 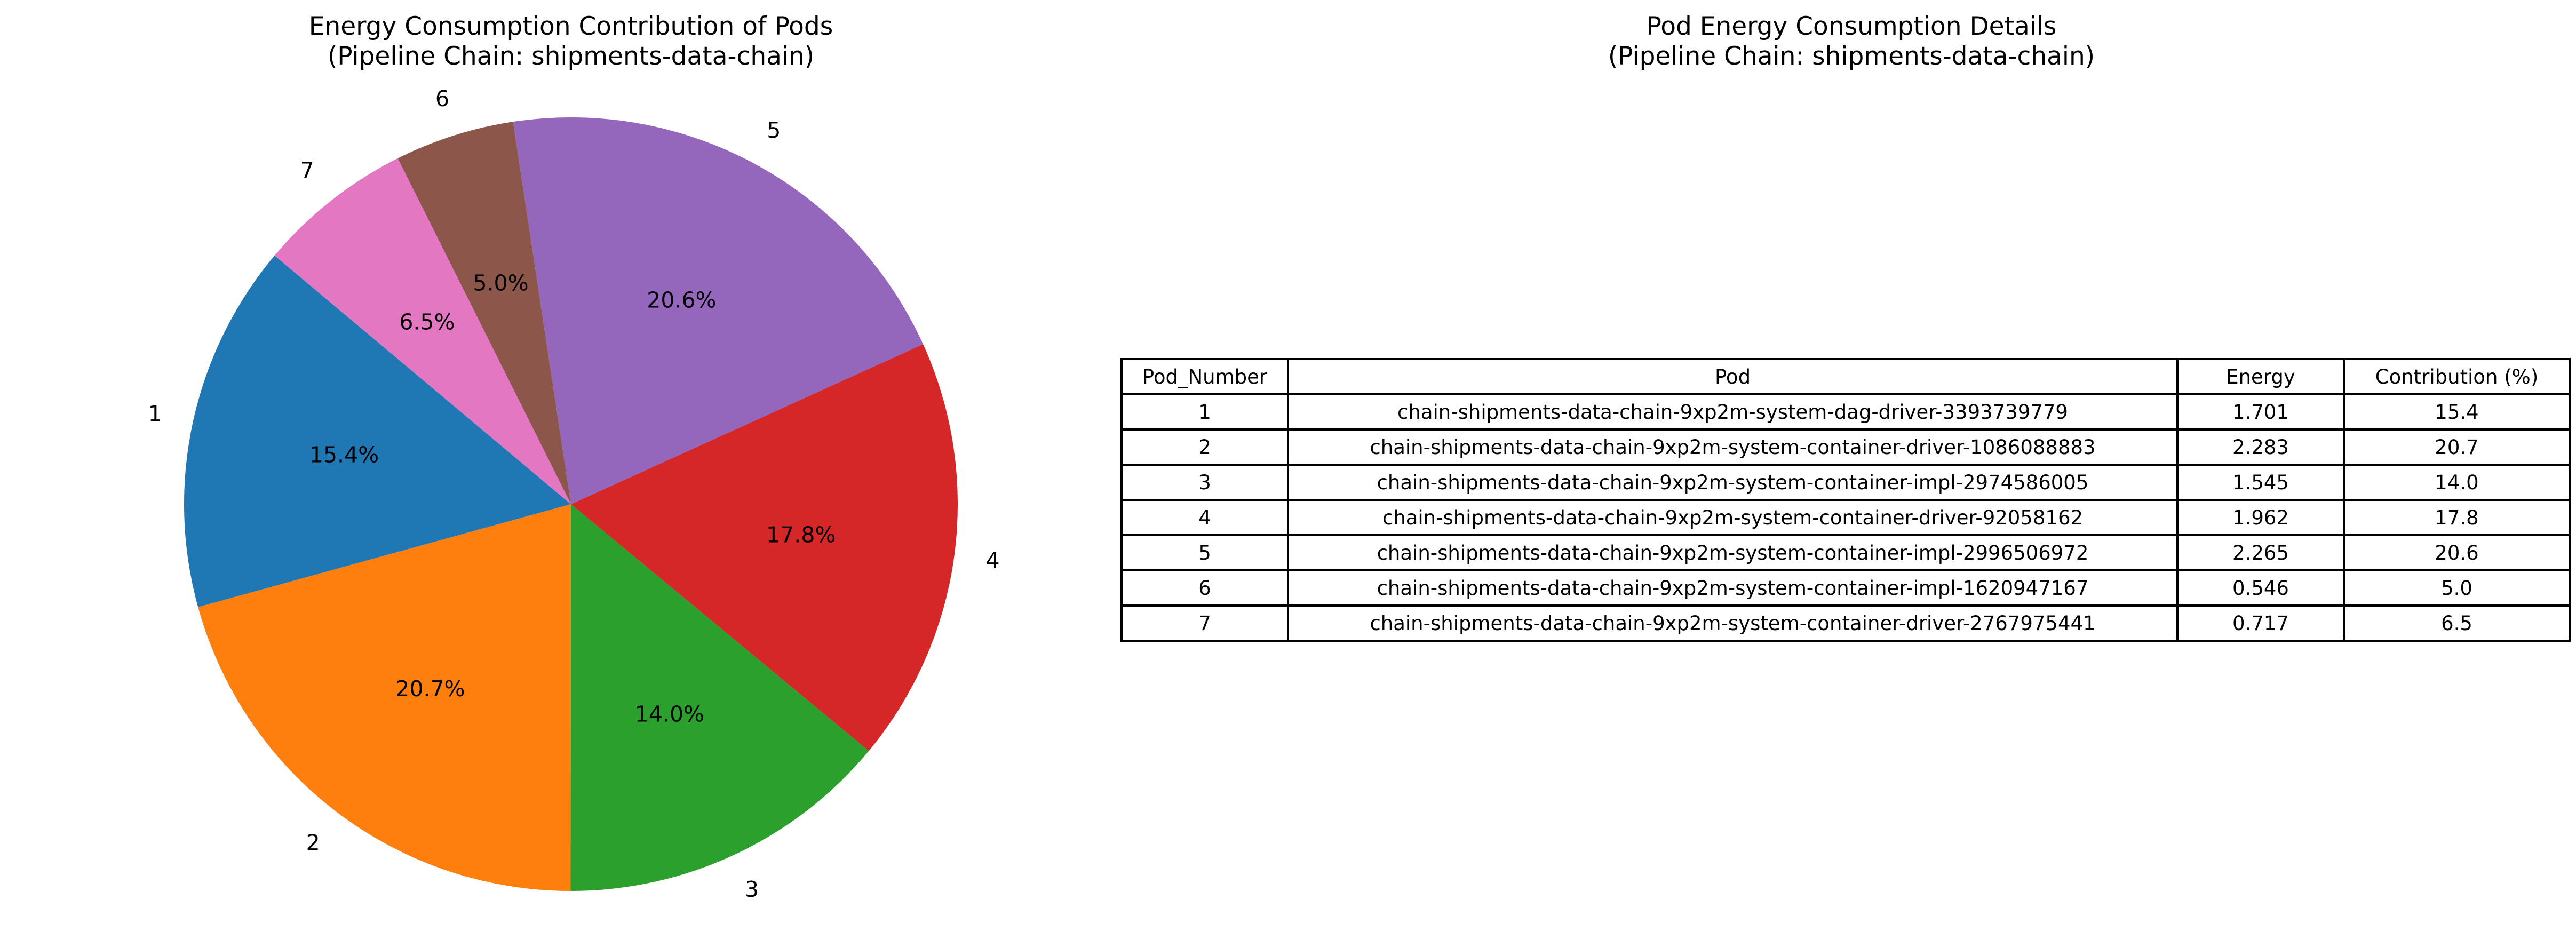 What do you see at coordinates (1204, 623) in the screenshot?
I see `cell-pod-number: 7` at bounding box center [1204, 623].